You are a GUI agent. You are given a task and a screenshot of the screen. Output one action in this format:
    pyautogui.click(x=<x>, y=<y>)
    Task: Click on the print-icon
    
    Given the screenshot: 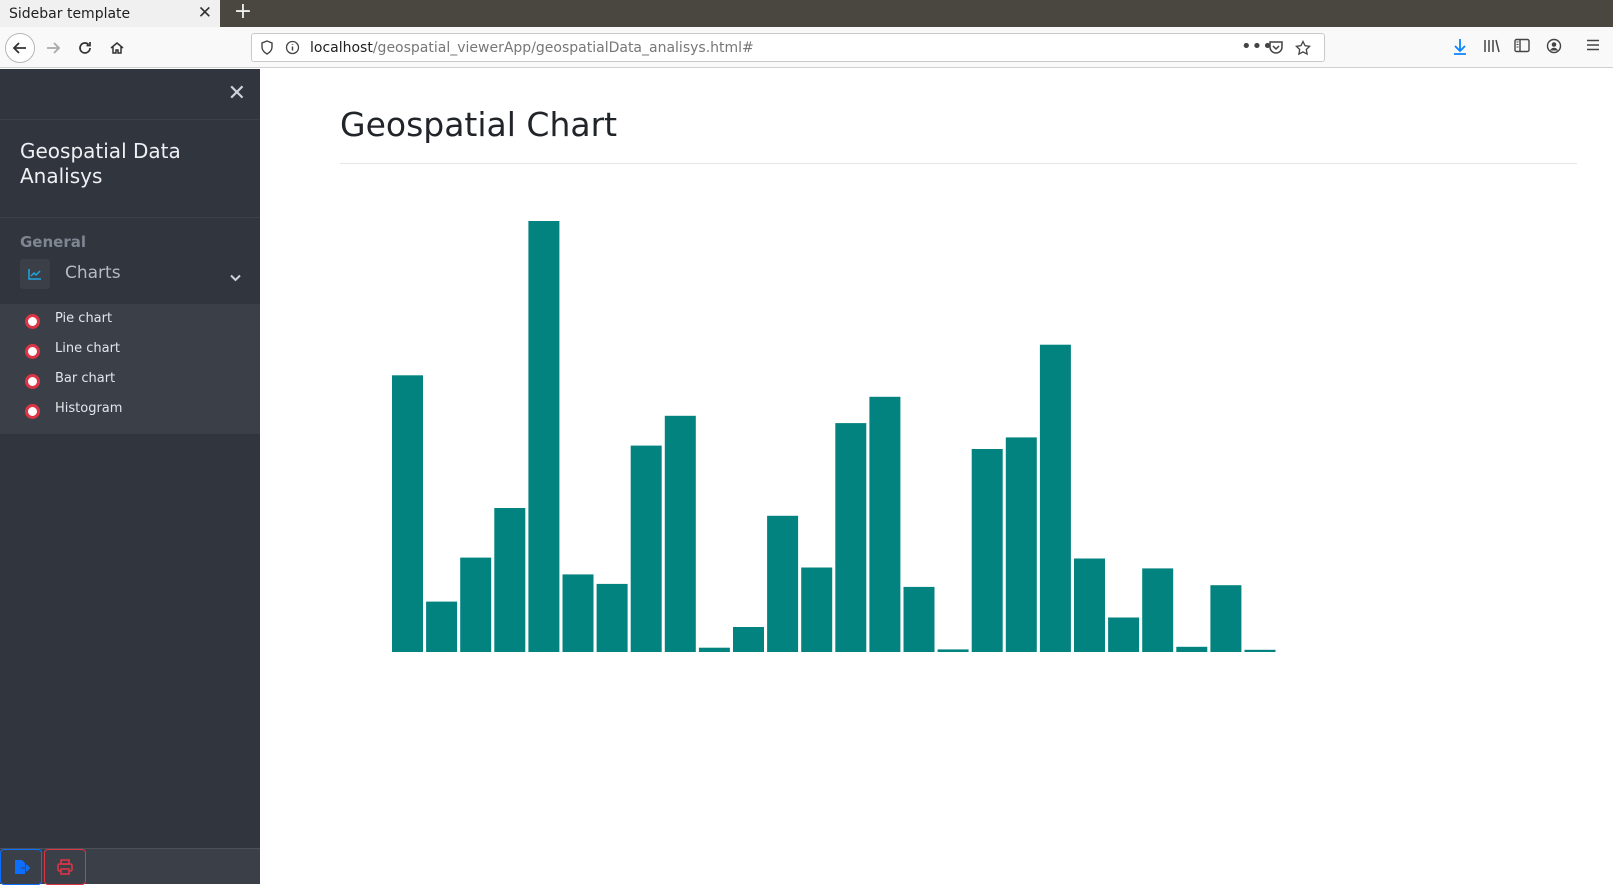 What is the action you would take?
    pyautogui.click(x=65, y=867)
    